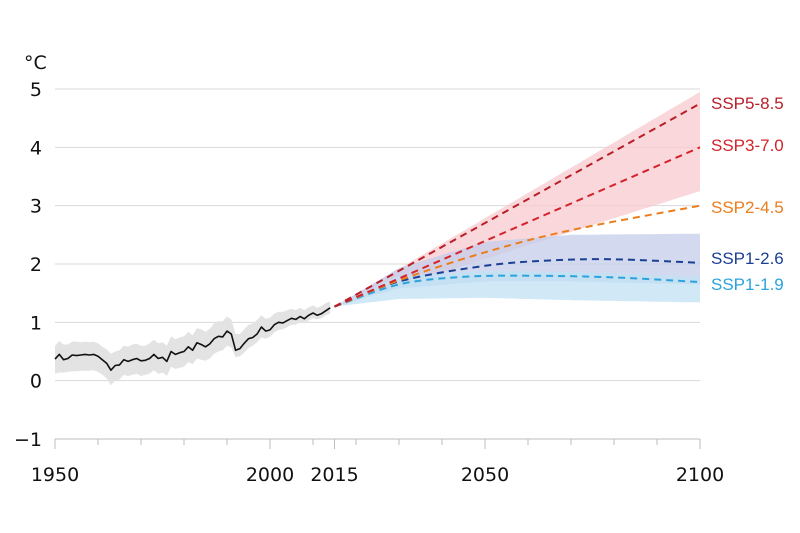 The image size is (800, 533). I want to click on series-label-ssp5-8.5: SSP5-8.5, so click(747, 103).